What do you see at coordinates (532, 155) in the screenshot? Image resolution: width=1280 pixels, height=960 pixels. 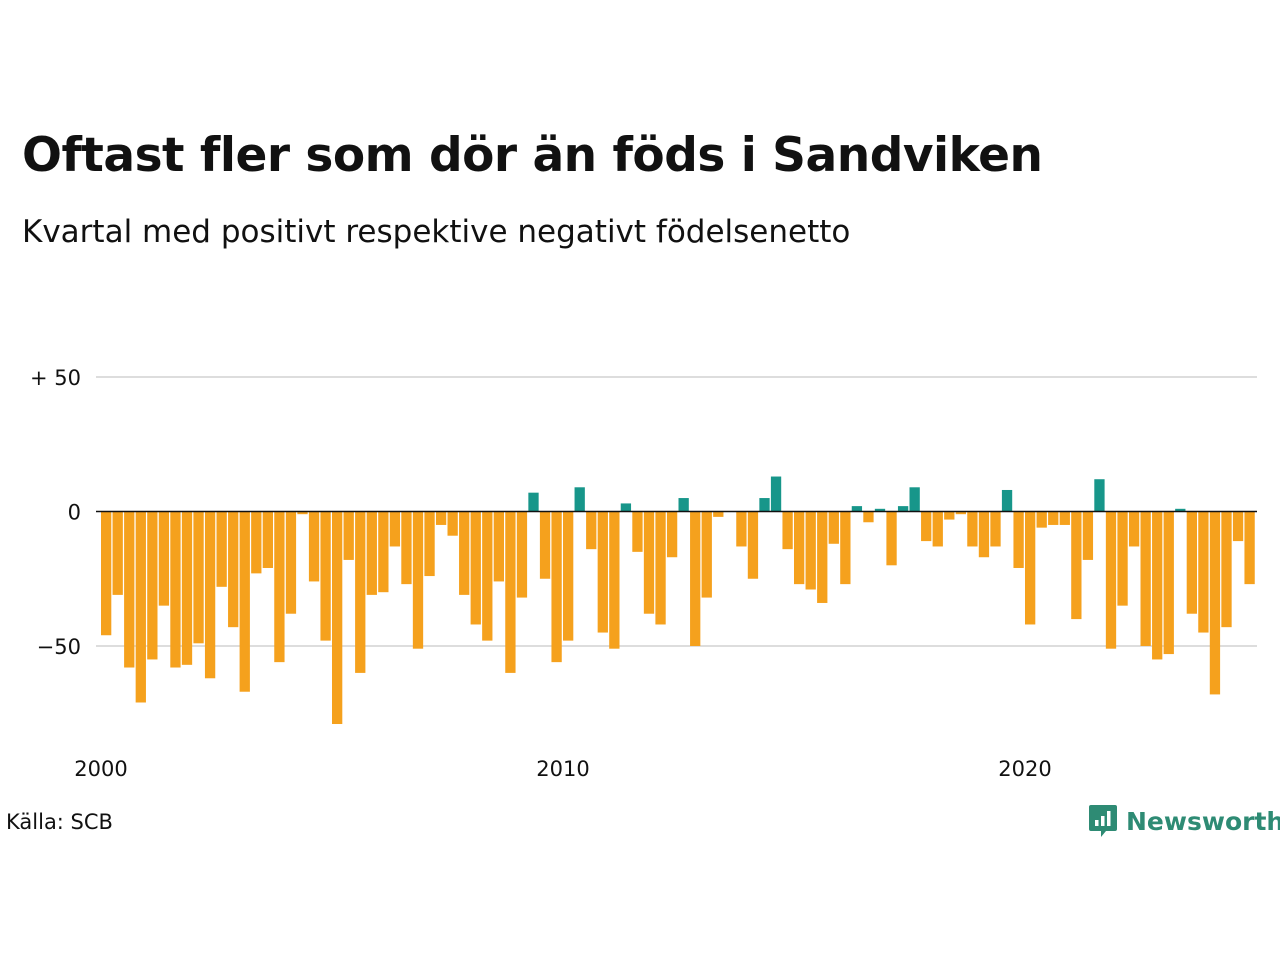 I see `chart-title: Oftast fler som dör än föds i Sandviken` at bounding box center [532, 155].